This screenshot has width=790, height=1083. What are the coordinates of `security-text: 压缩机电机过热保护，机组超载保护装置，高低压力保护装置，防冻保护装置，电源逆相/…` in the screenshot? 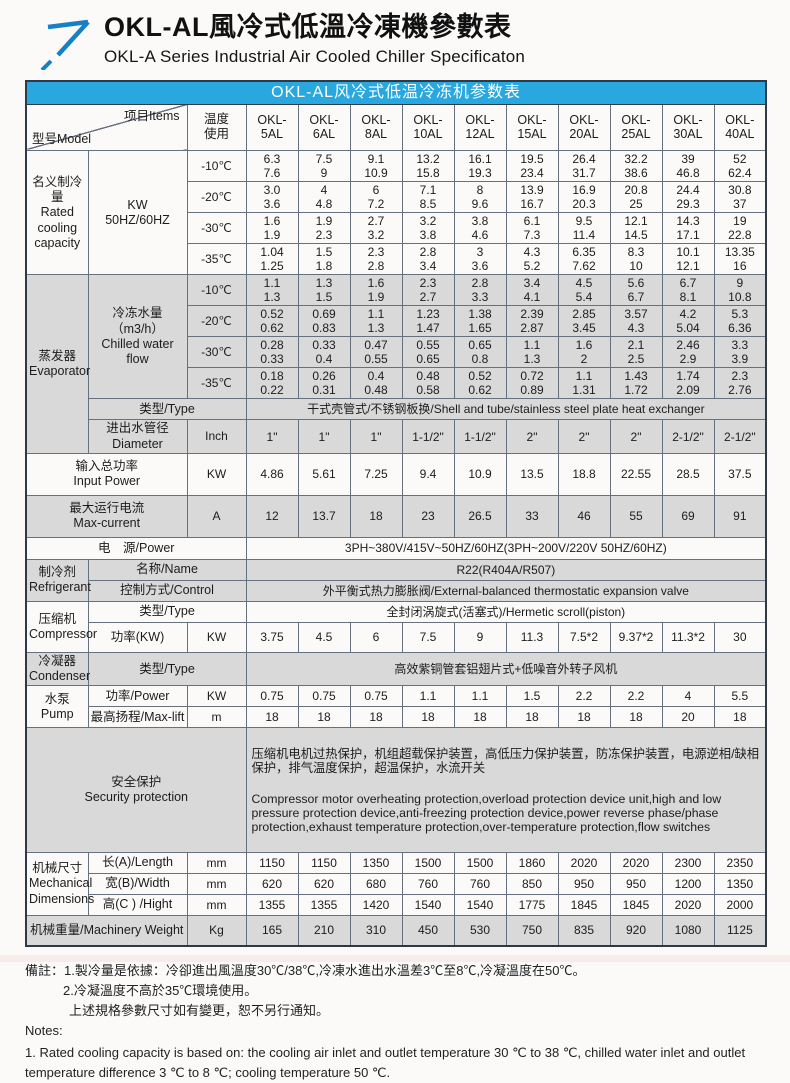 It's located at (506, 790).